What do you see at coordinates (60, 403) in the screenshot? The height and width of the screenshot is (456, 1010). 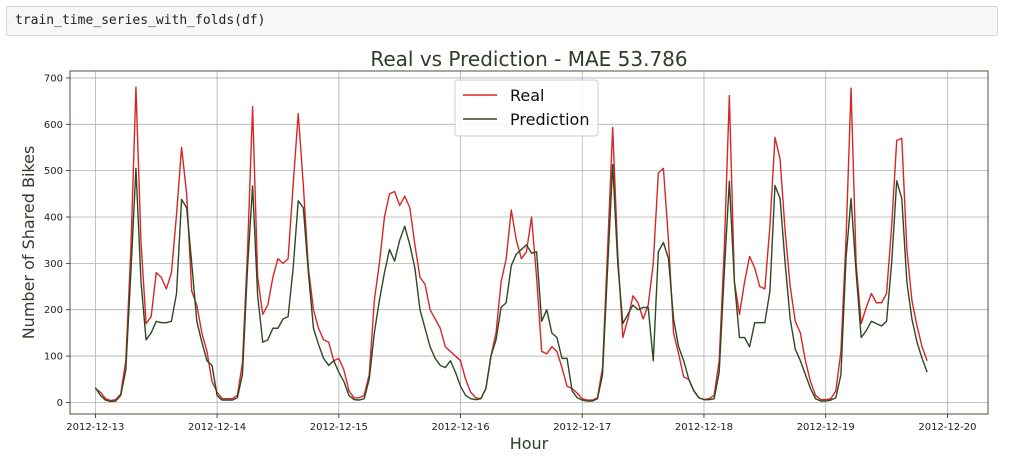 I see `y-tick-label: 0` at bounding box center [60, 403].